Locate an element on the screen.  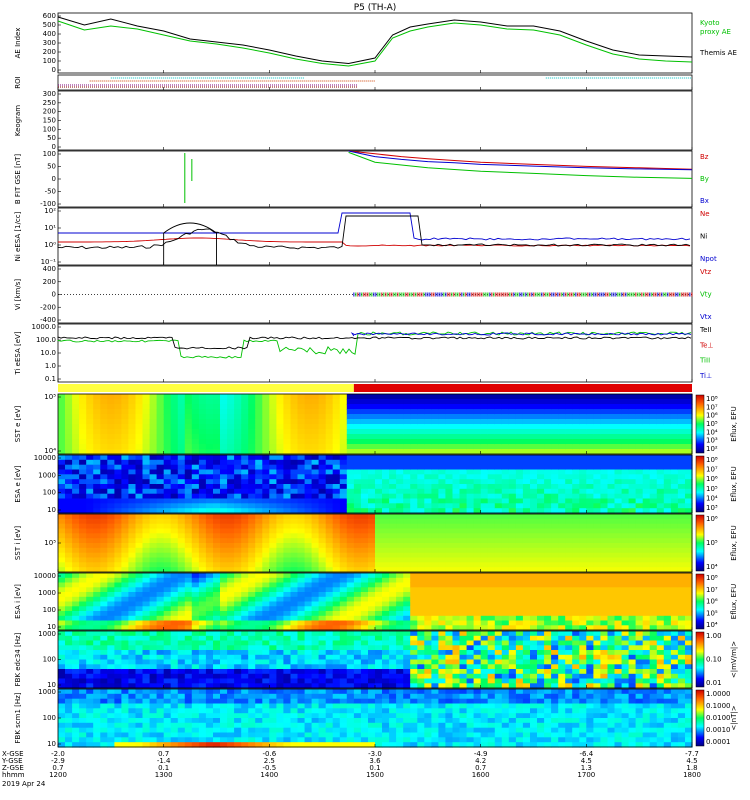
y-tick-label: -100 is located at coordinates (48, 204).